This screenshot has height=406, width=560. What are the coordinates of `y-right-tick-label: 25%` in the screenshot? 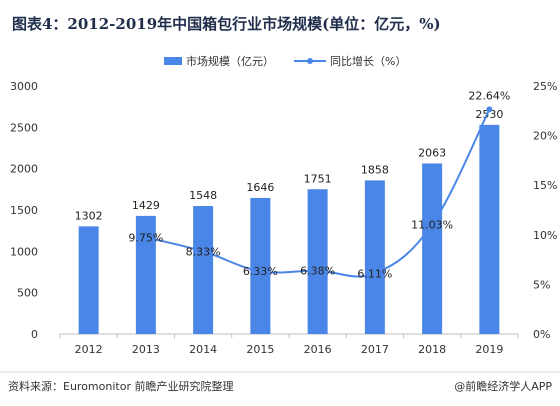 It's located at (545, 86).